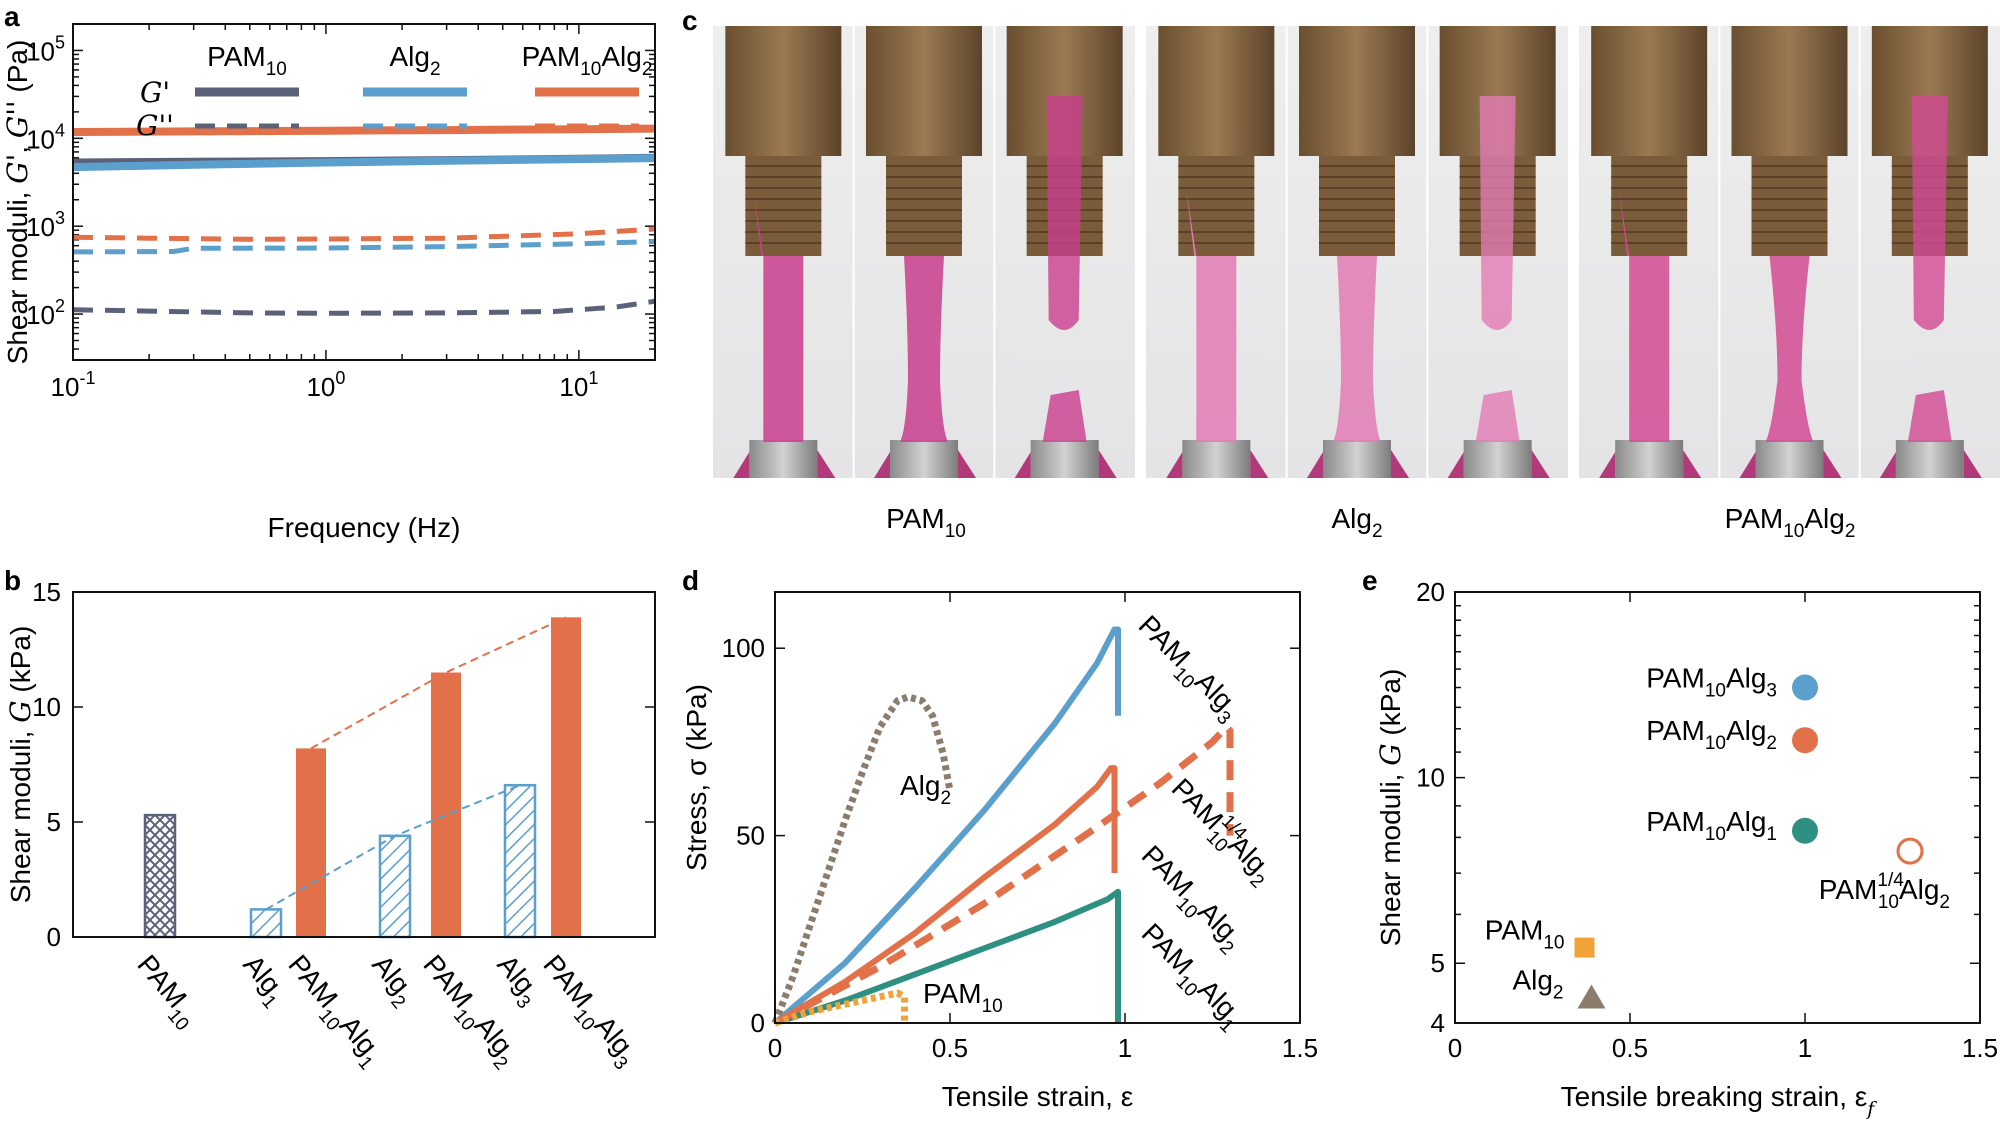  What do you see at coordinates (1525, 934) in the screenshot?
I see `point-label-4: PAM10` at bounding box center [1525, 934].